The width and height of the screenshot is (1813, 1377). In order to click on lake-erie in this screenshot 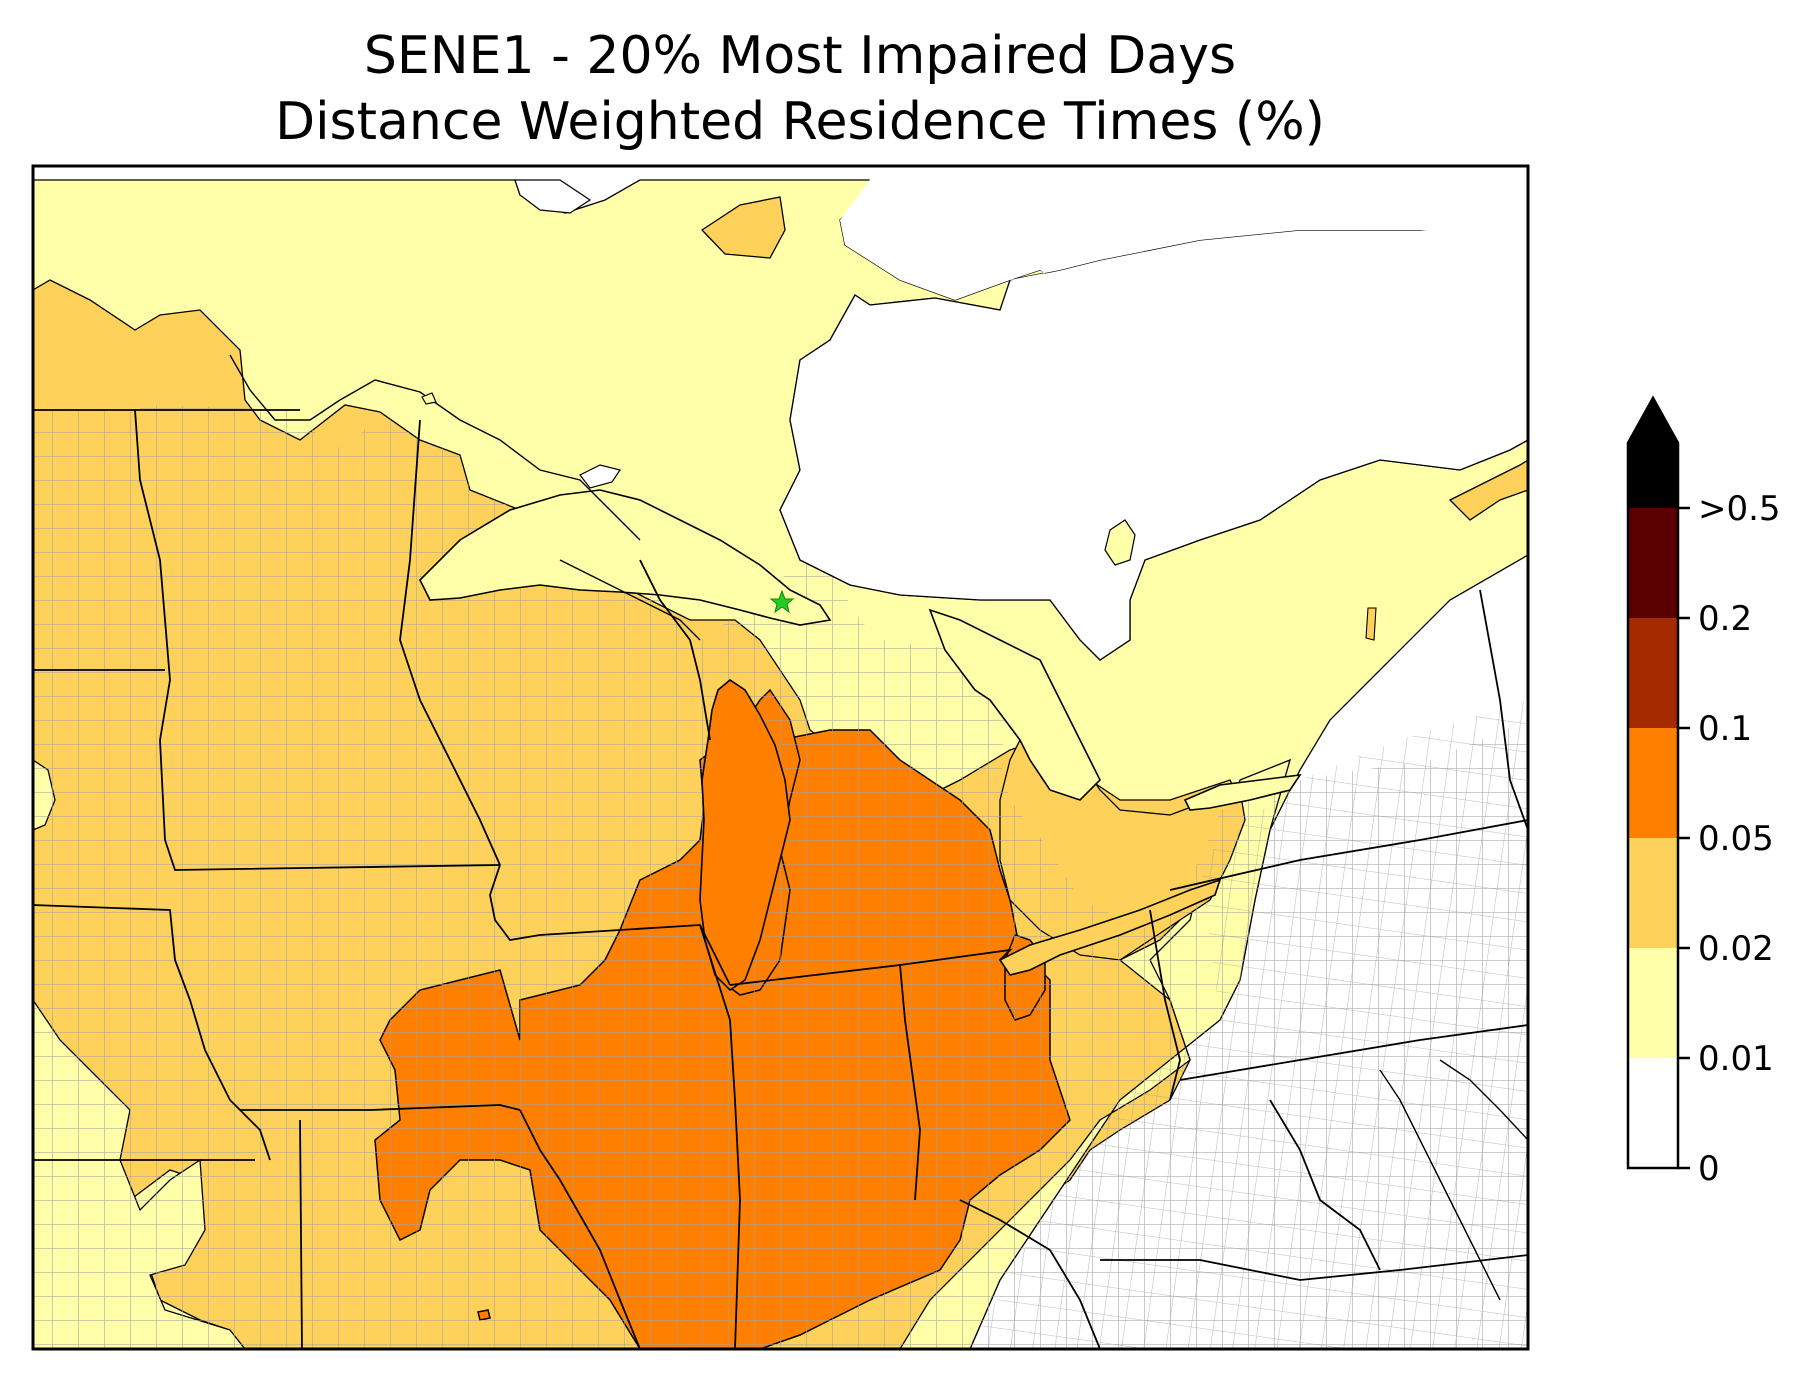, I will do `click(1110, 927)`.